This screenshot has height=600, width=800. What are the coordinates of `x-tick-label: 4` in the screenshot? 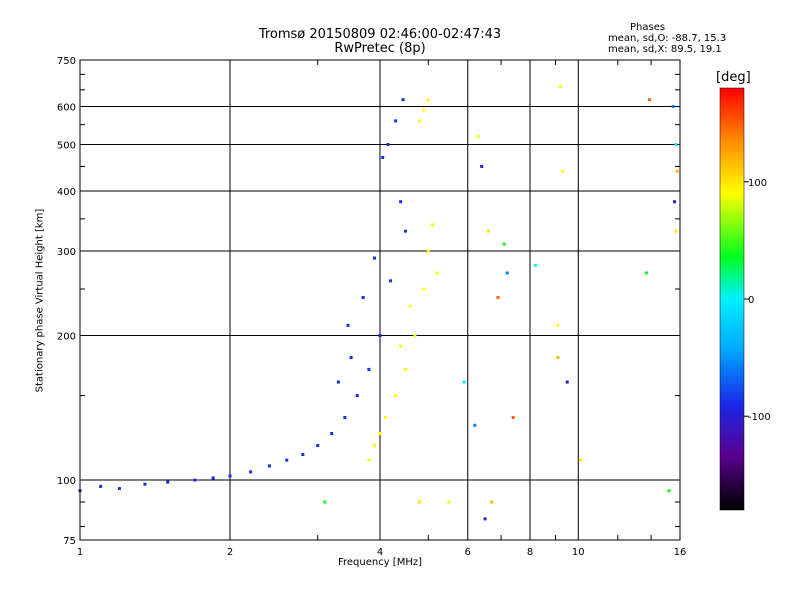 It's located at (380, 552).